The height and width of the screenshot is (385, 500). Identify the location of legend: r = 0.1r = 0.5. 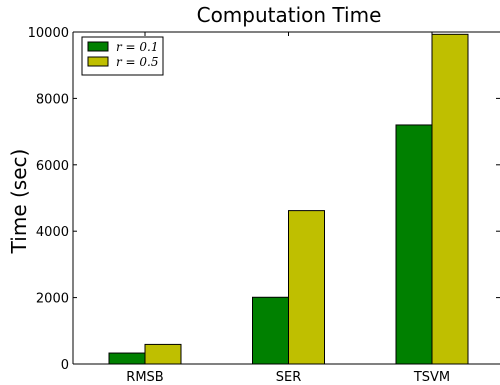
(122, 56).